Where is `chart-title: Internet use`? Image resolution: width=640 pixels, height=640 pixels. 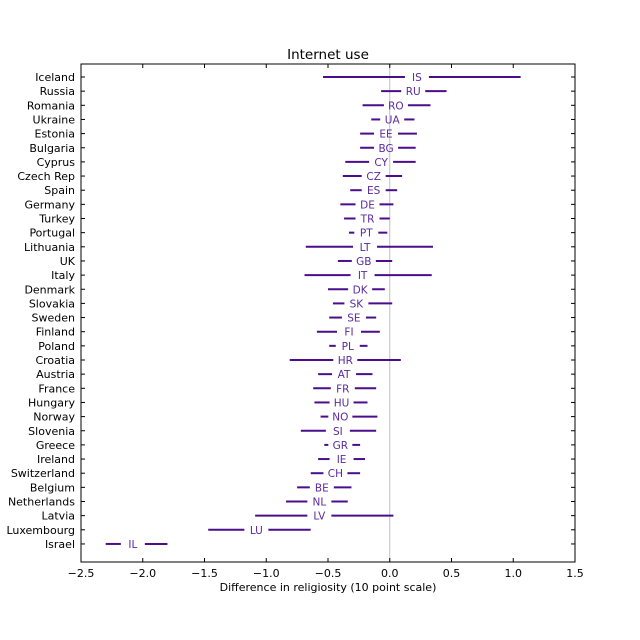 chart-title: Internet use is located at coordinates (328, 55).